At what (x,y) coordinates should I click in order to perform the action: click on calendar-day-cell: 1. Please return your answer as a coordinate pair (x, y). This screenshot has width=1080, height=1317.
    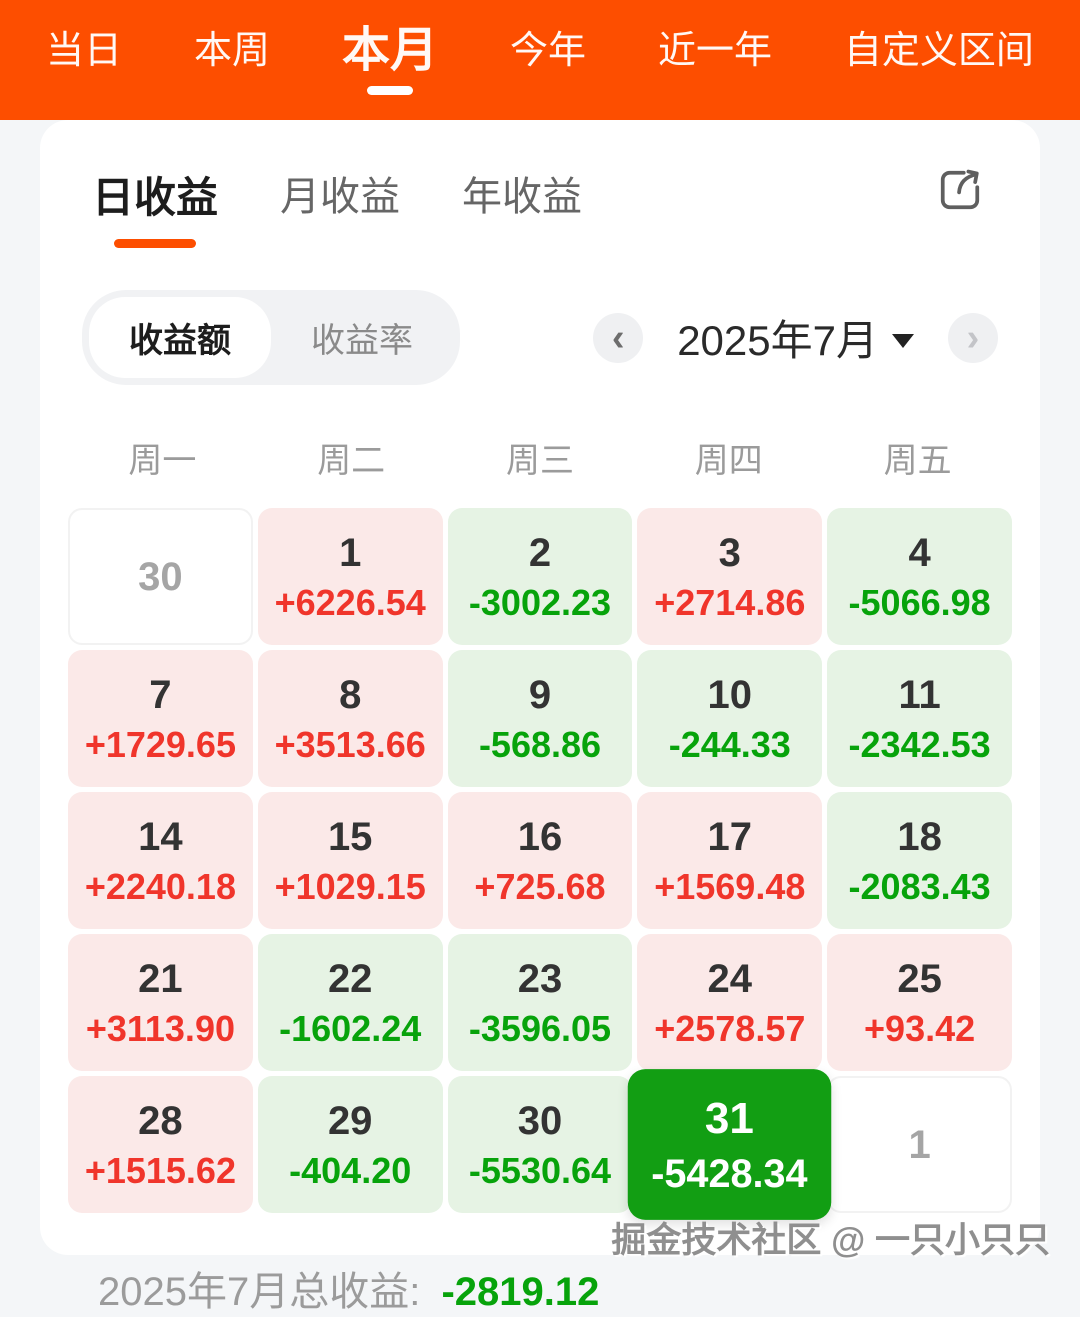
    Looking at the image, I should click on (919, 1144).